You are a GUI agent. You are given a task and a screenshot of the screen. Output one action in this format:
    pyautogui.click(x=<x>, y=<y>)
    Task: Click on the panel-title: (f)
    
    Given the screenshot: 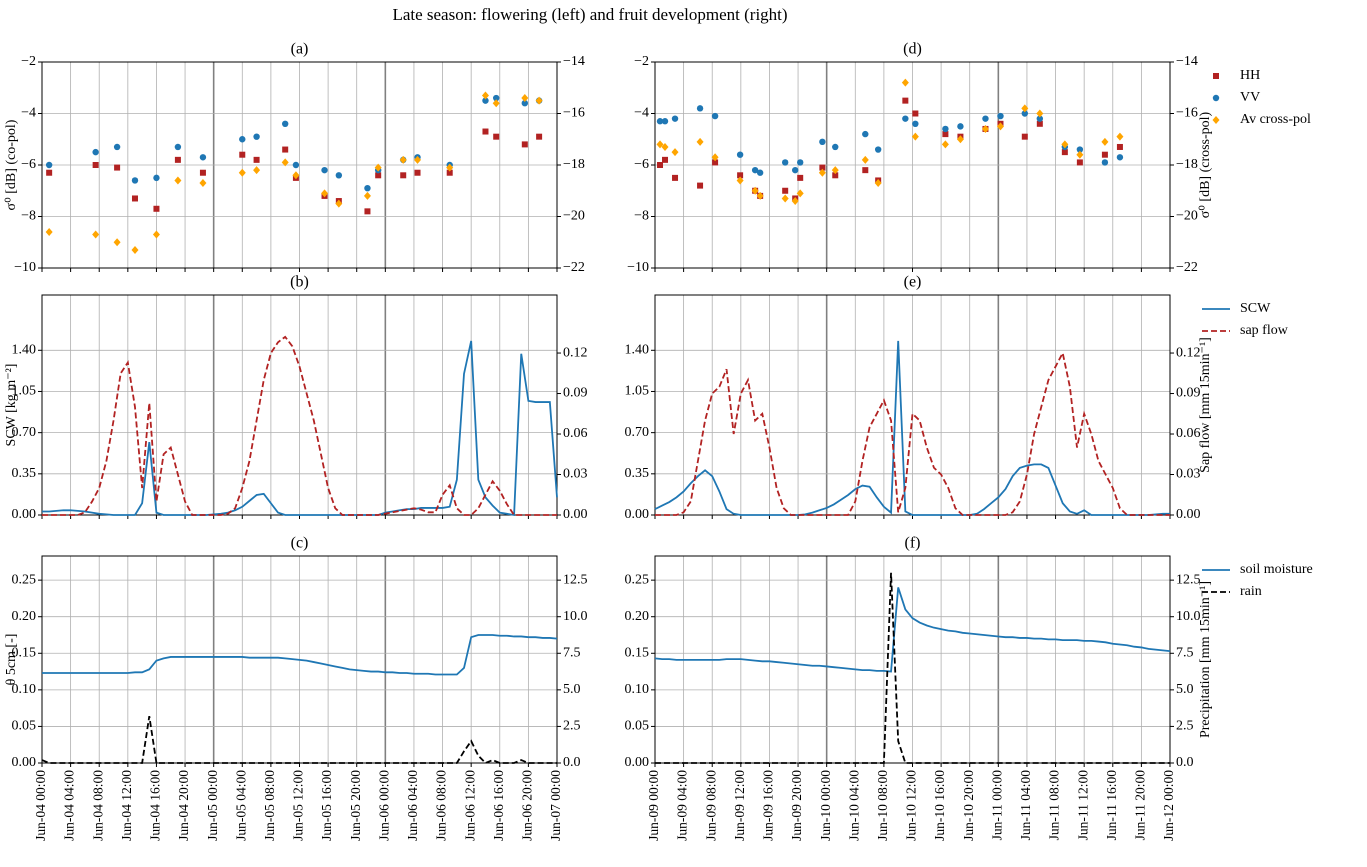 What is the action you would take?
    pyautogui.click(x=913, y=543)
    